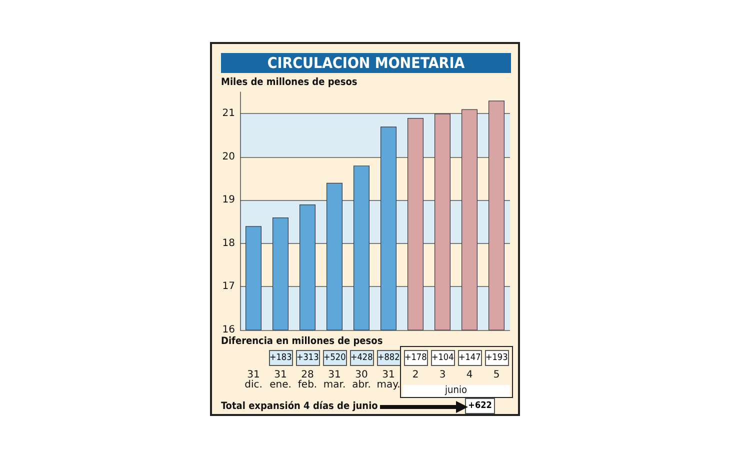  Describe the element at coordinates (361, 380) in the screenshot. I see `x-tick-label: 30 abr.` at that location.